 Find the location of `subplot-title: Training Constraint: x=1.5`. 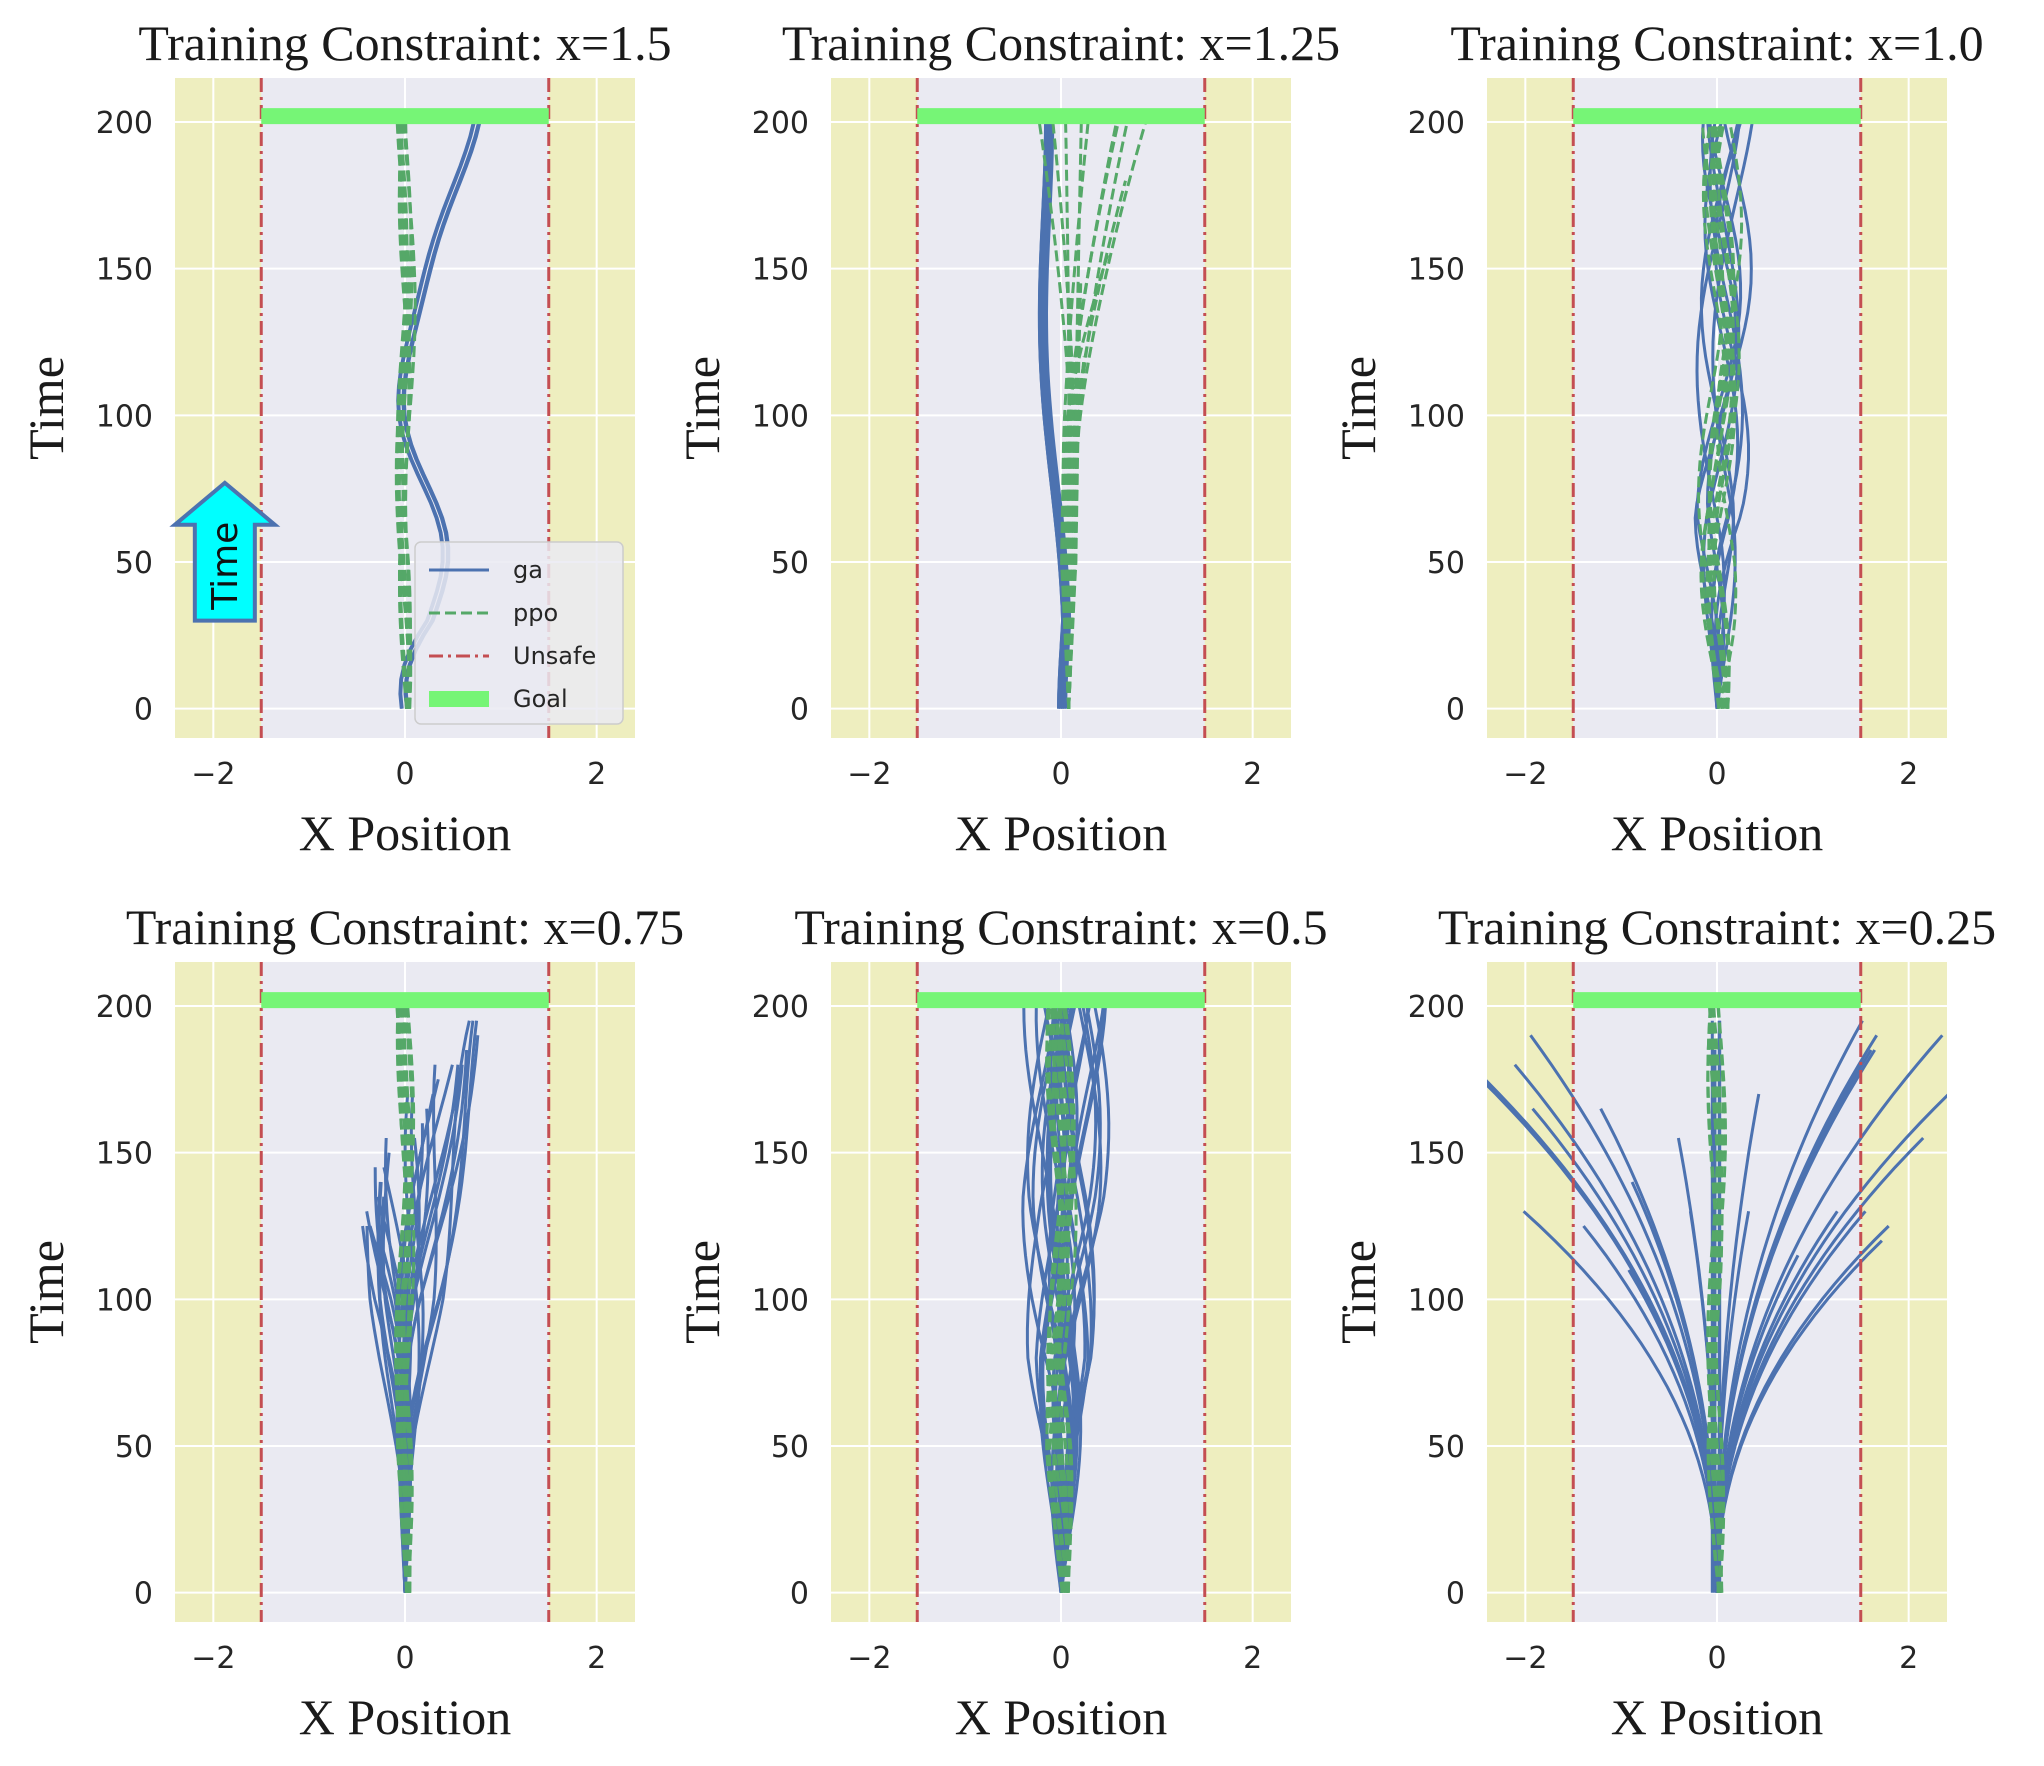

subplot-title: Training Constraint: x=1.5 is located at coordinates (404, 43).